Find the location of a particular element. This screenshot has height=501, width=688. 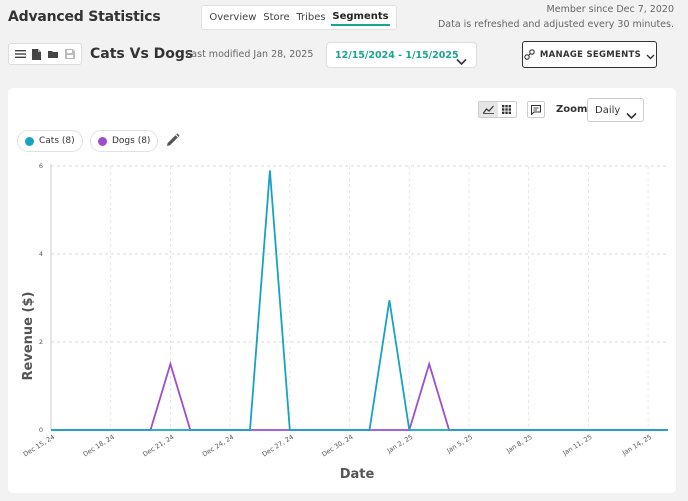

tab-overview: Overview is located at coordinates (233, 17).